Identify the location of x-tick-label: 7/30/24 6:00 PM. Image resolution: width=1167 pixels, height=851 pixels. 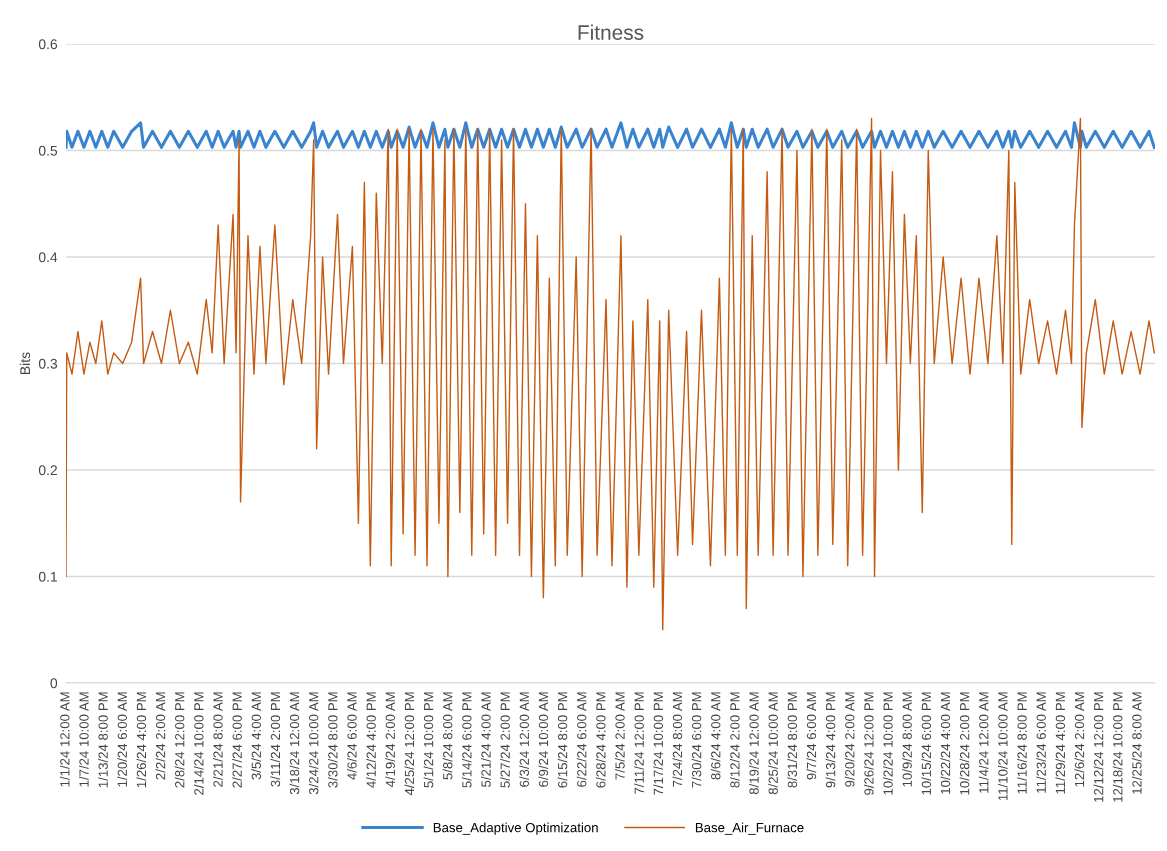
(696, 740).